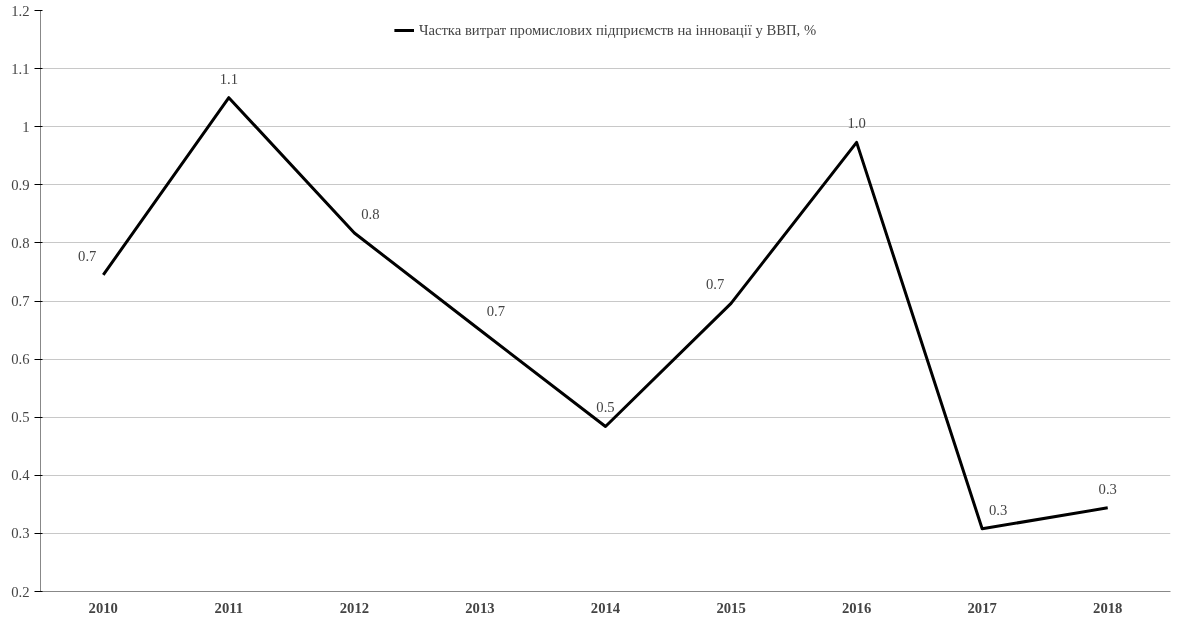 Image resolution: width=1198 pixels, height=625 pixels. Describe the element at coordinates (20, 242) in the screenshot. I see `y-tick-label: 0.8` at that location.